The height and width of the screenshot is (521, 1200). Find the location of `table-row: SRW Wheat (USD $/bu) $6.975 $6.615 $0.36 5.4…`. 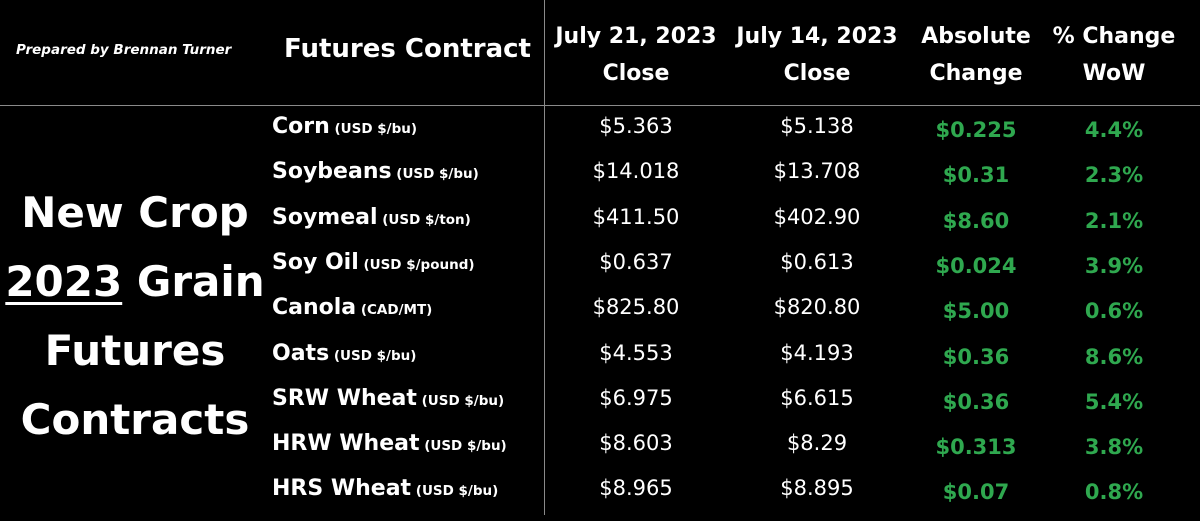

table-row: SRW Wheat (USD $/bu) $6.975 $6.615 $0.36 5.4… is located at coordinates (600, 408).